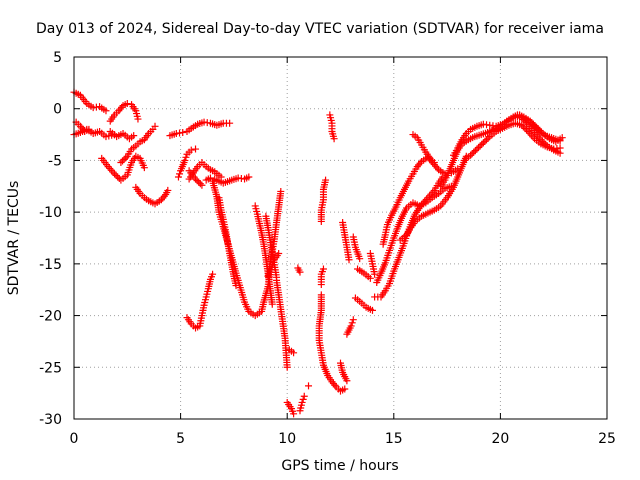 Image resolution: width=640 pixels, height=480 pixels. What do you see at coordinates (287, 439) in the screenshot?
I see `x-tick-label: 10` at bounding box center [287, 439].